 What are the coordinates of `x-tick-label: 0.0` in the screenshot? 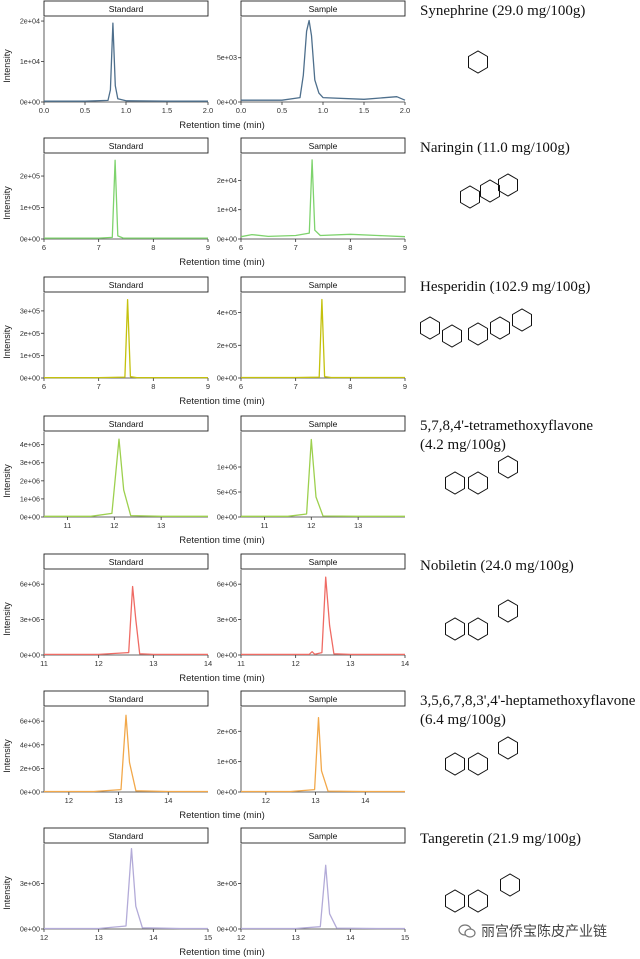 It's located at (241, 110).